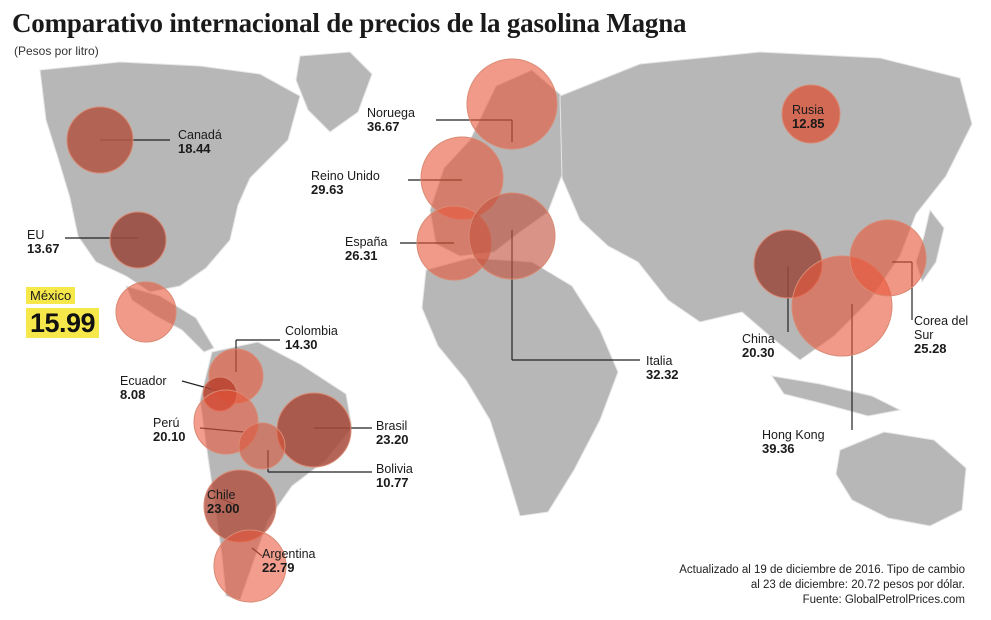 The image size is (991, 620). Describe the element at coordinates (262, 446) in the screenshot. I see `bubble-bolivia` at that location.